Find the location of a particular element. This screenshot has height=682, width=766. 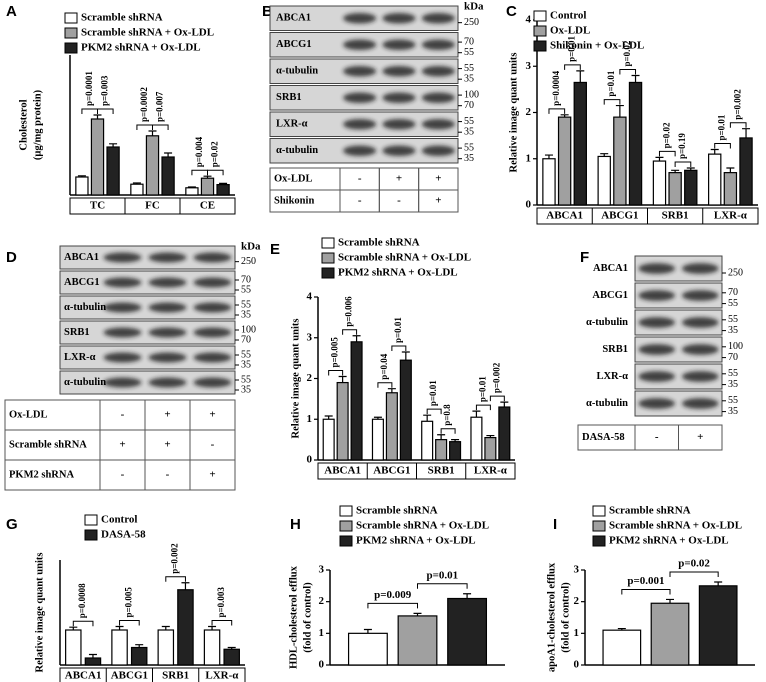

legend-label: DASA-58 is located at coordinates (123, 535).